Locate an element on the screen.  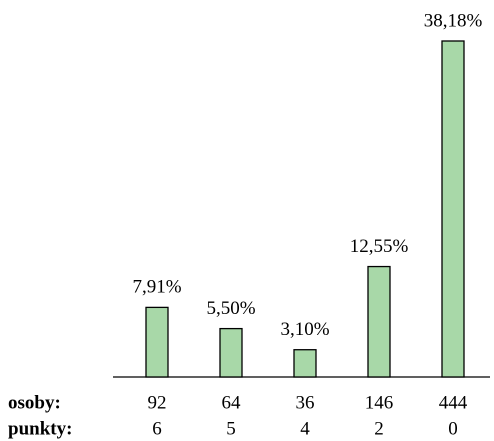
row-label: punkty: is located at coordinates (40, 428).